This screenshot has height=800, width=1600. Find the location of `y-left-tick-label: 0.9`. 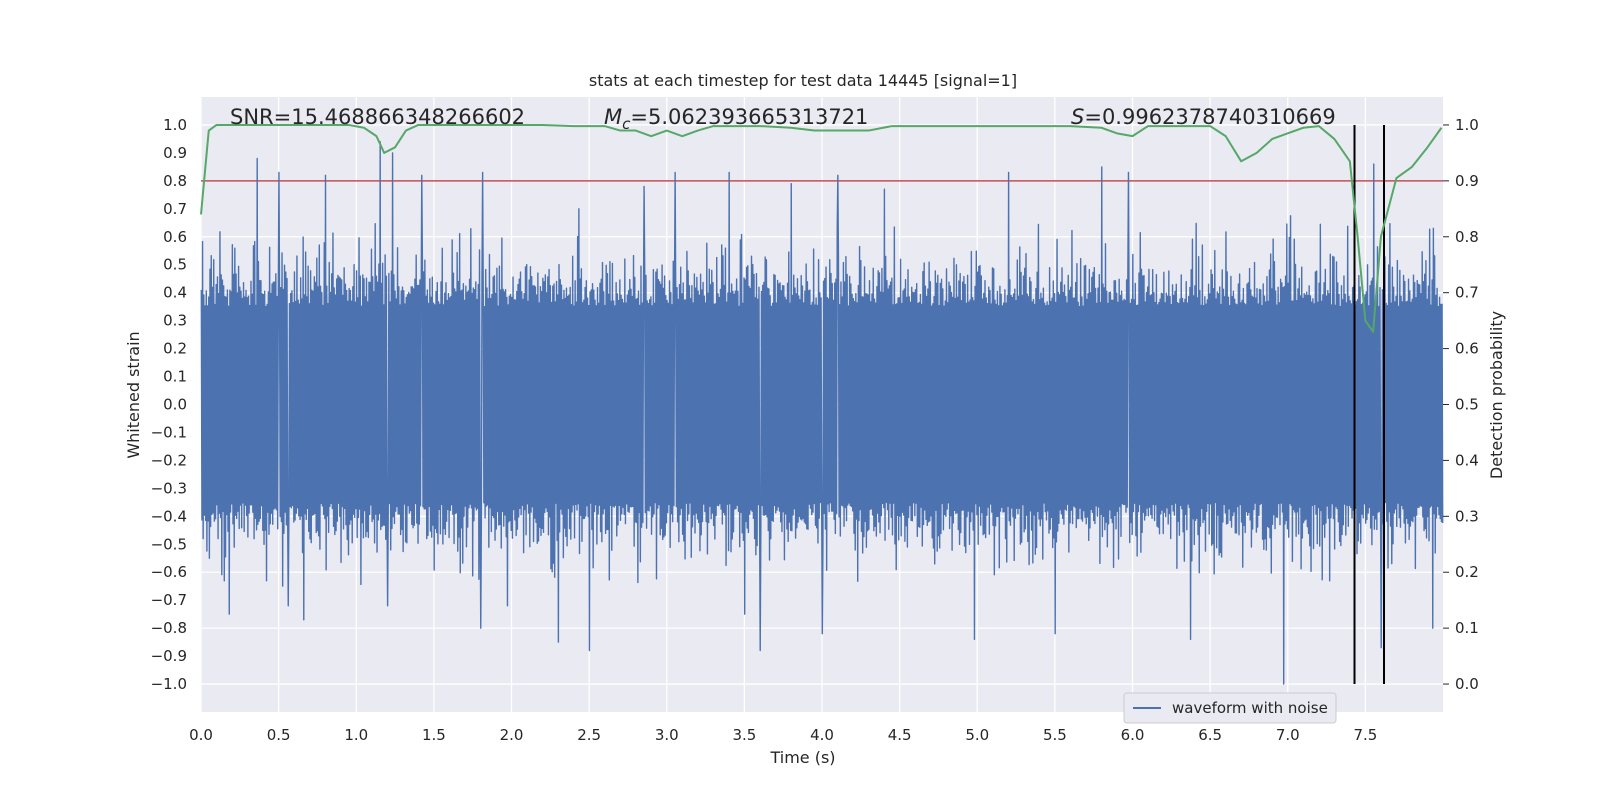

y-left-tick-label: 0.9 is located at coordinates (175, 153).